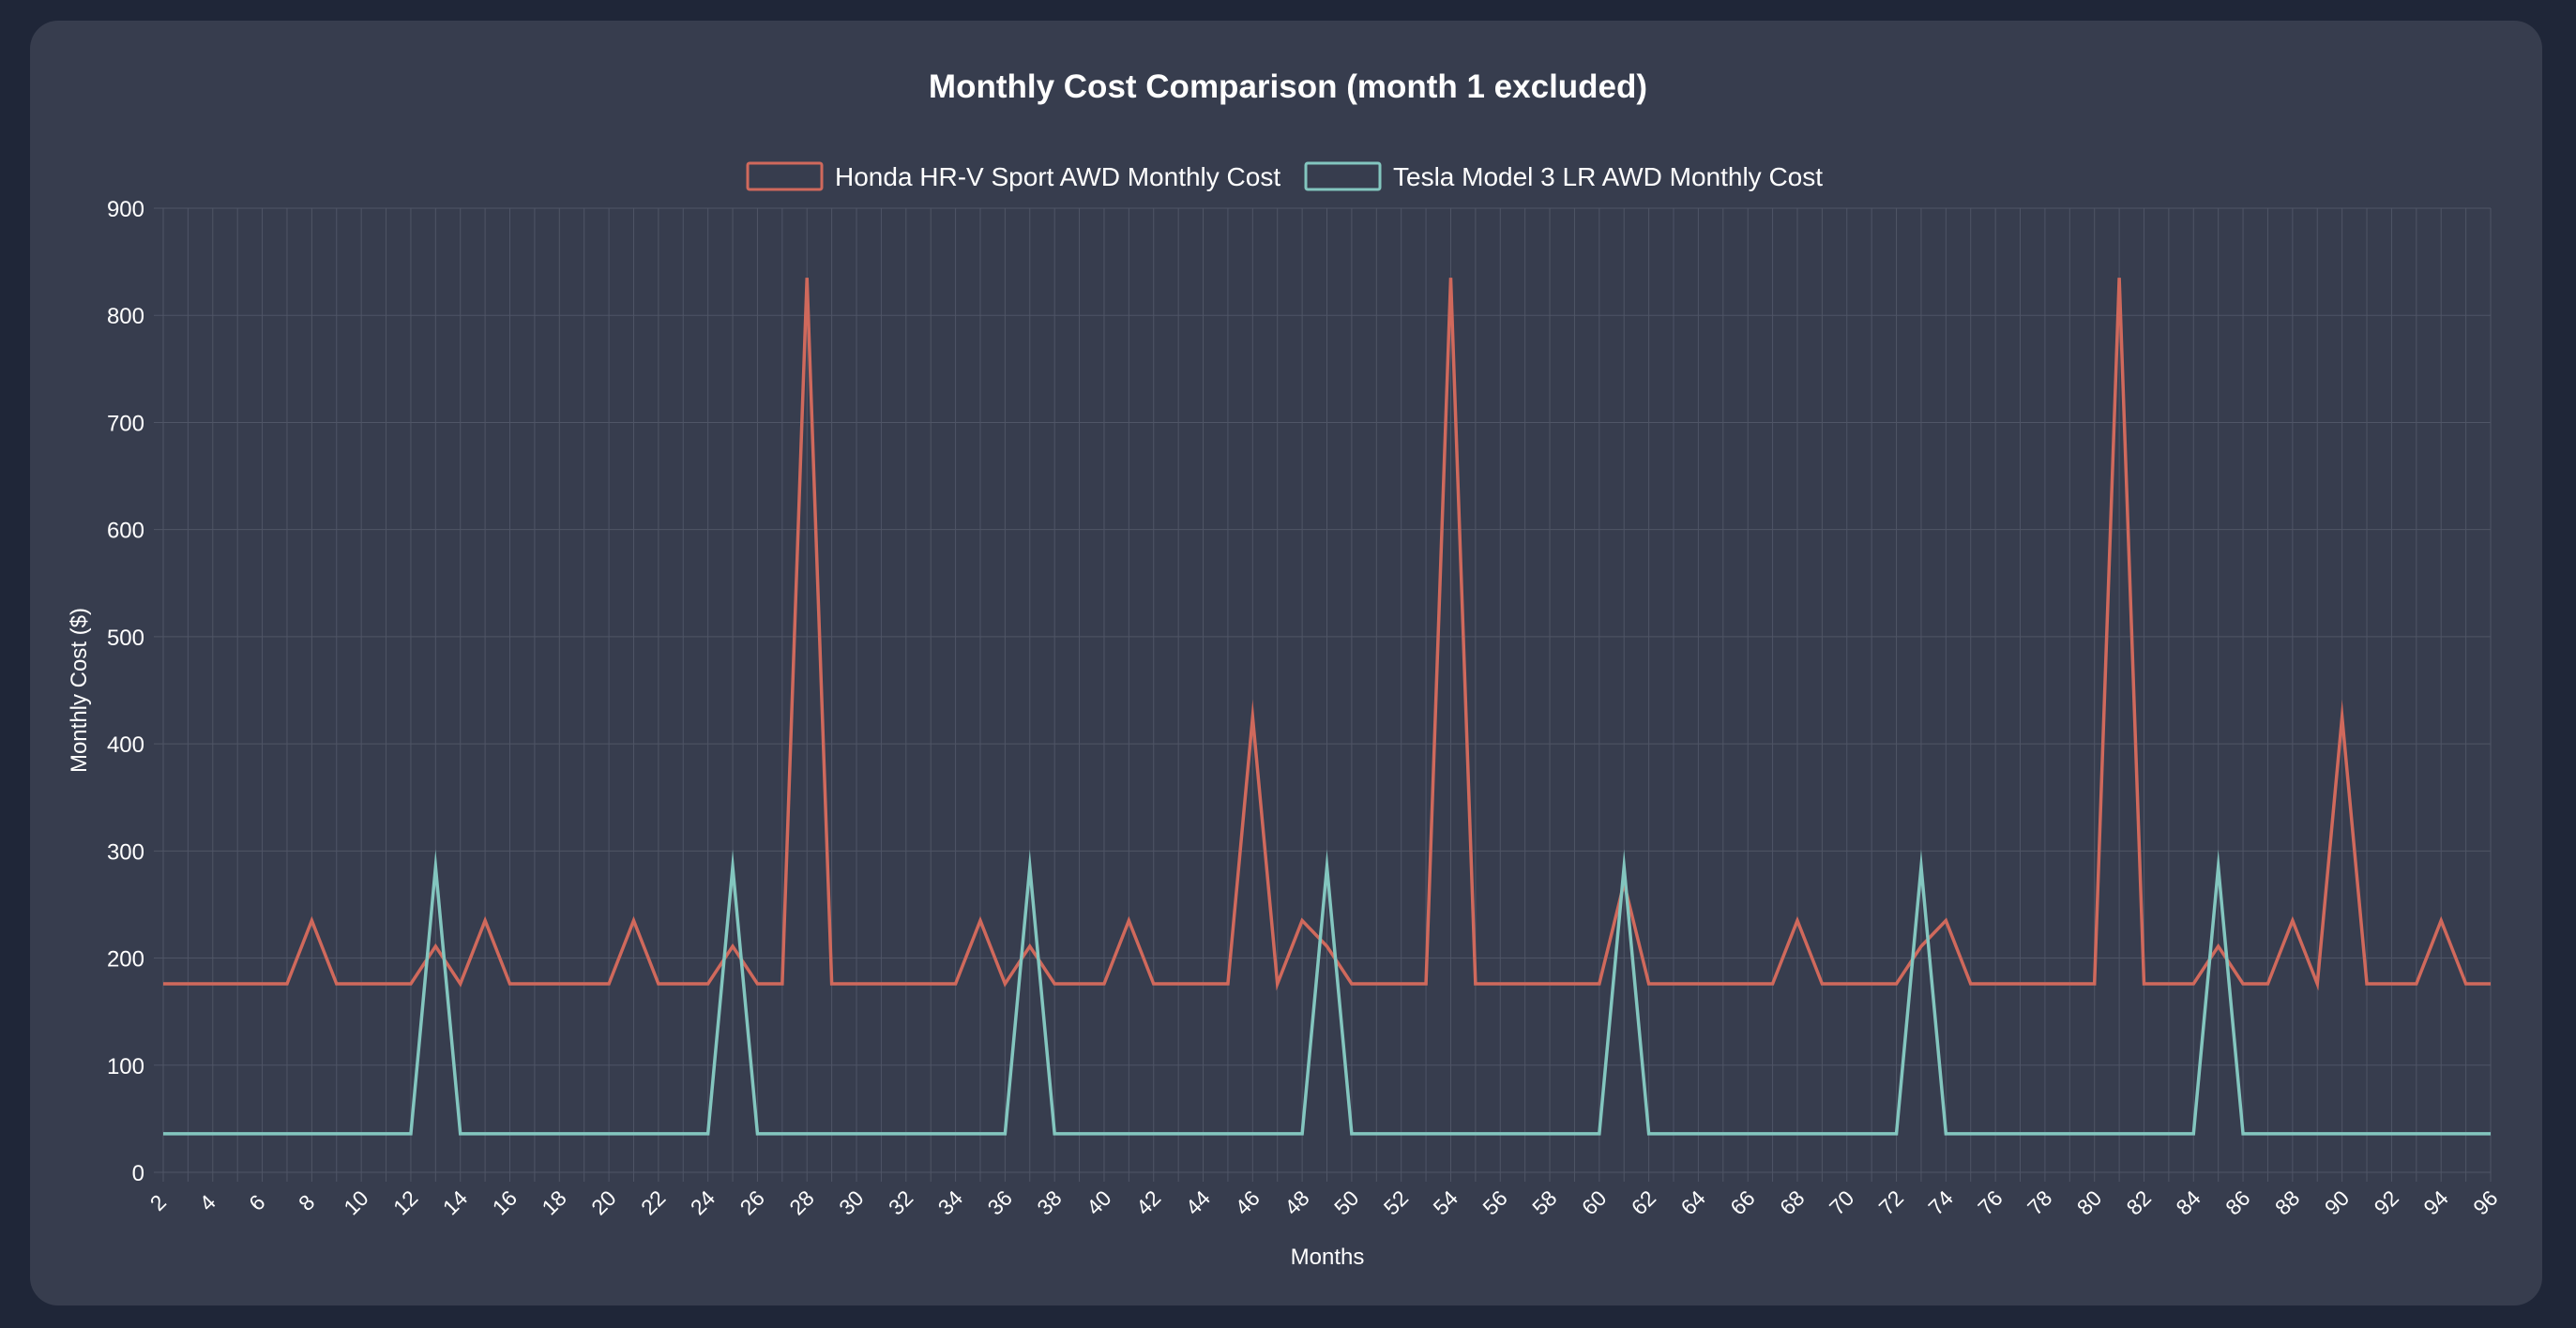  I want to click on x-tick-label: 52, so click(1396, 1202).